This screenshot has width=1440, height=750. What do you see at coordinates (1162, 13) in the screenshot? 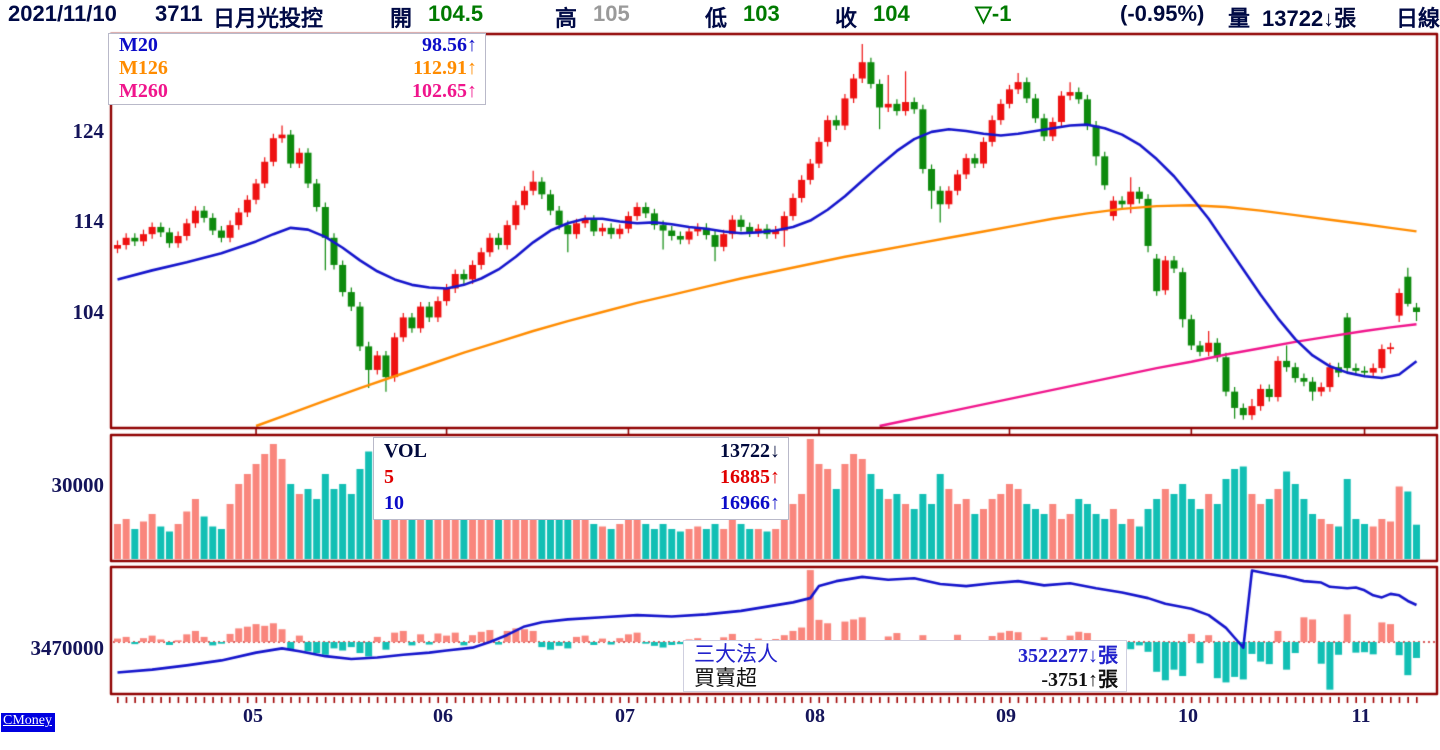
I see `price-change-percent: (-0.95%)` at bounding box center [1162, 13].